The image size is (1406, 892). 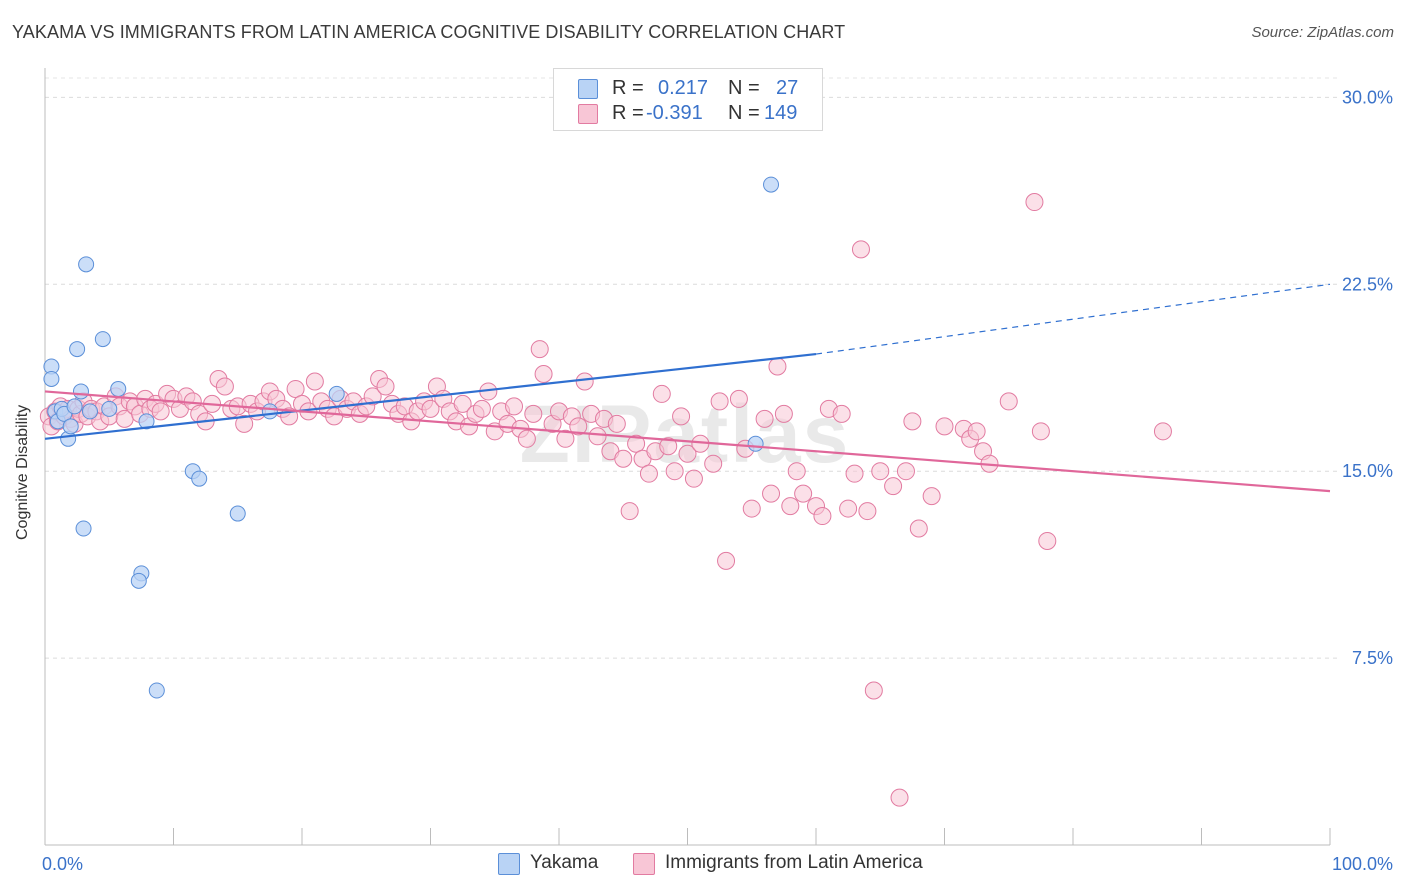 I want to click on y-tick-label: 30.0%, so click(x=1367, y=97).